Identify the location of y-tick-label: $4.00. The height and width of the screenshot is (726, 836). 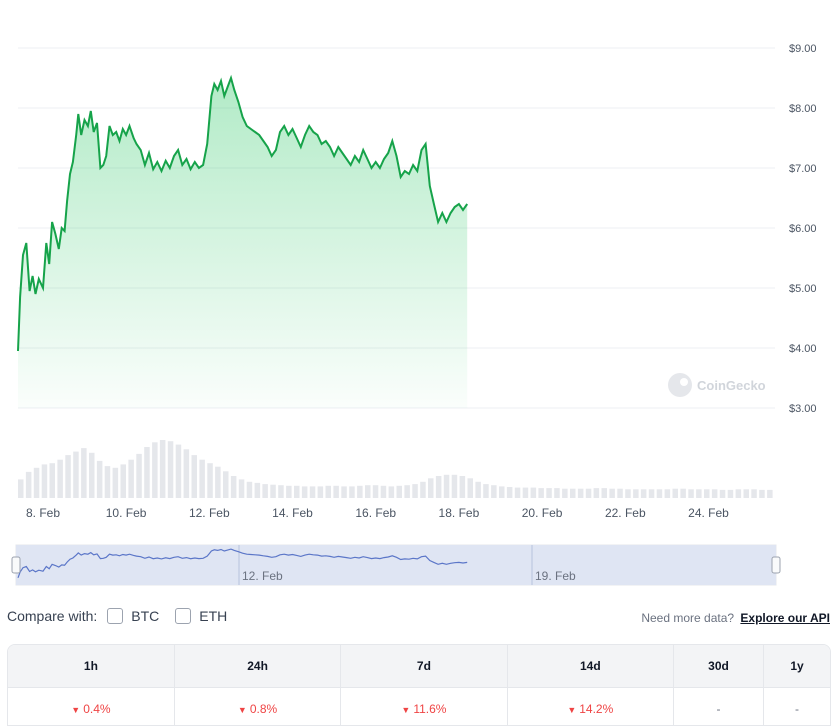
(803, 349).